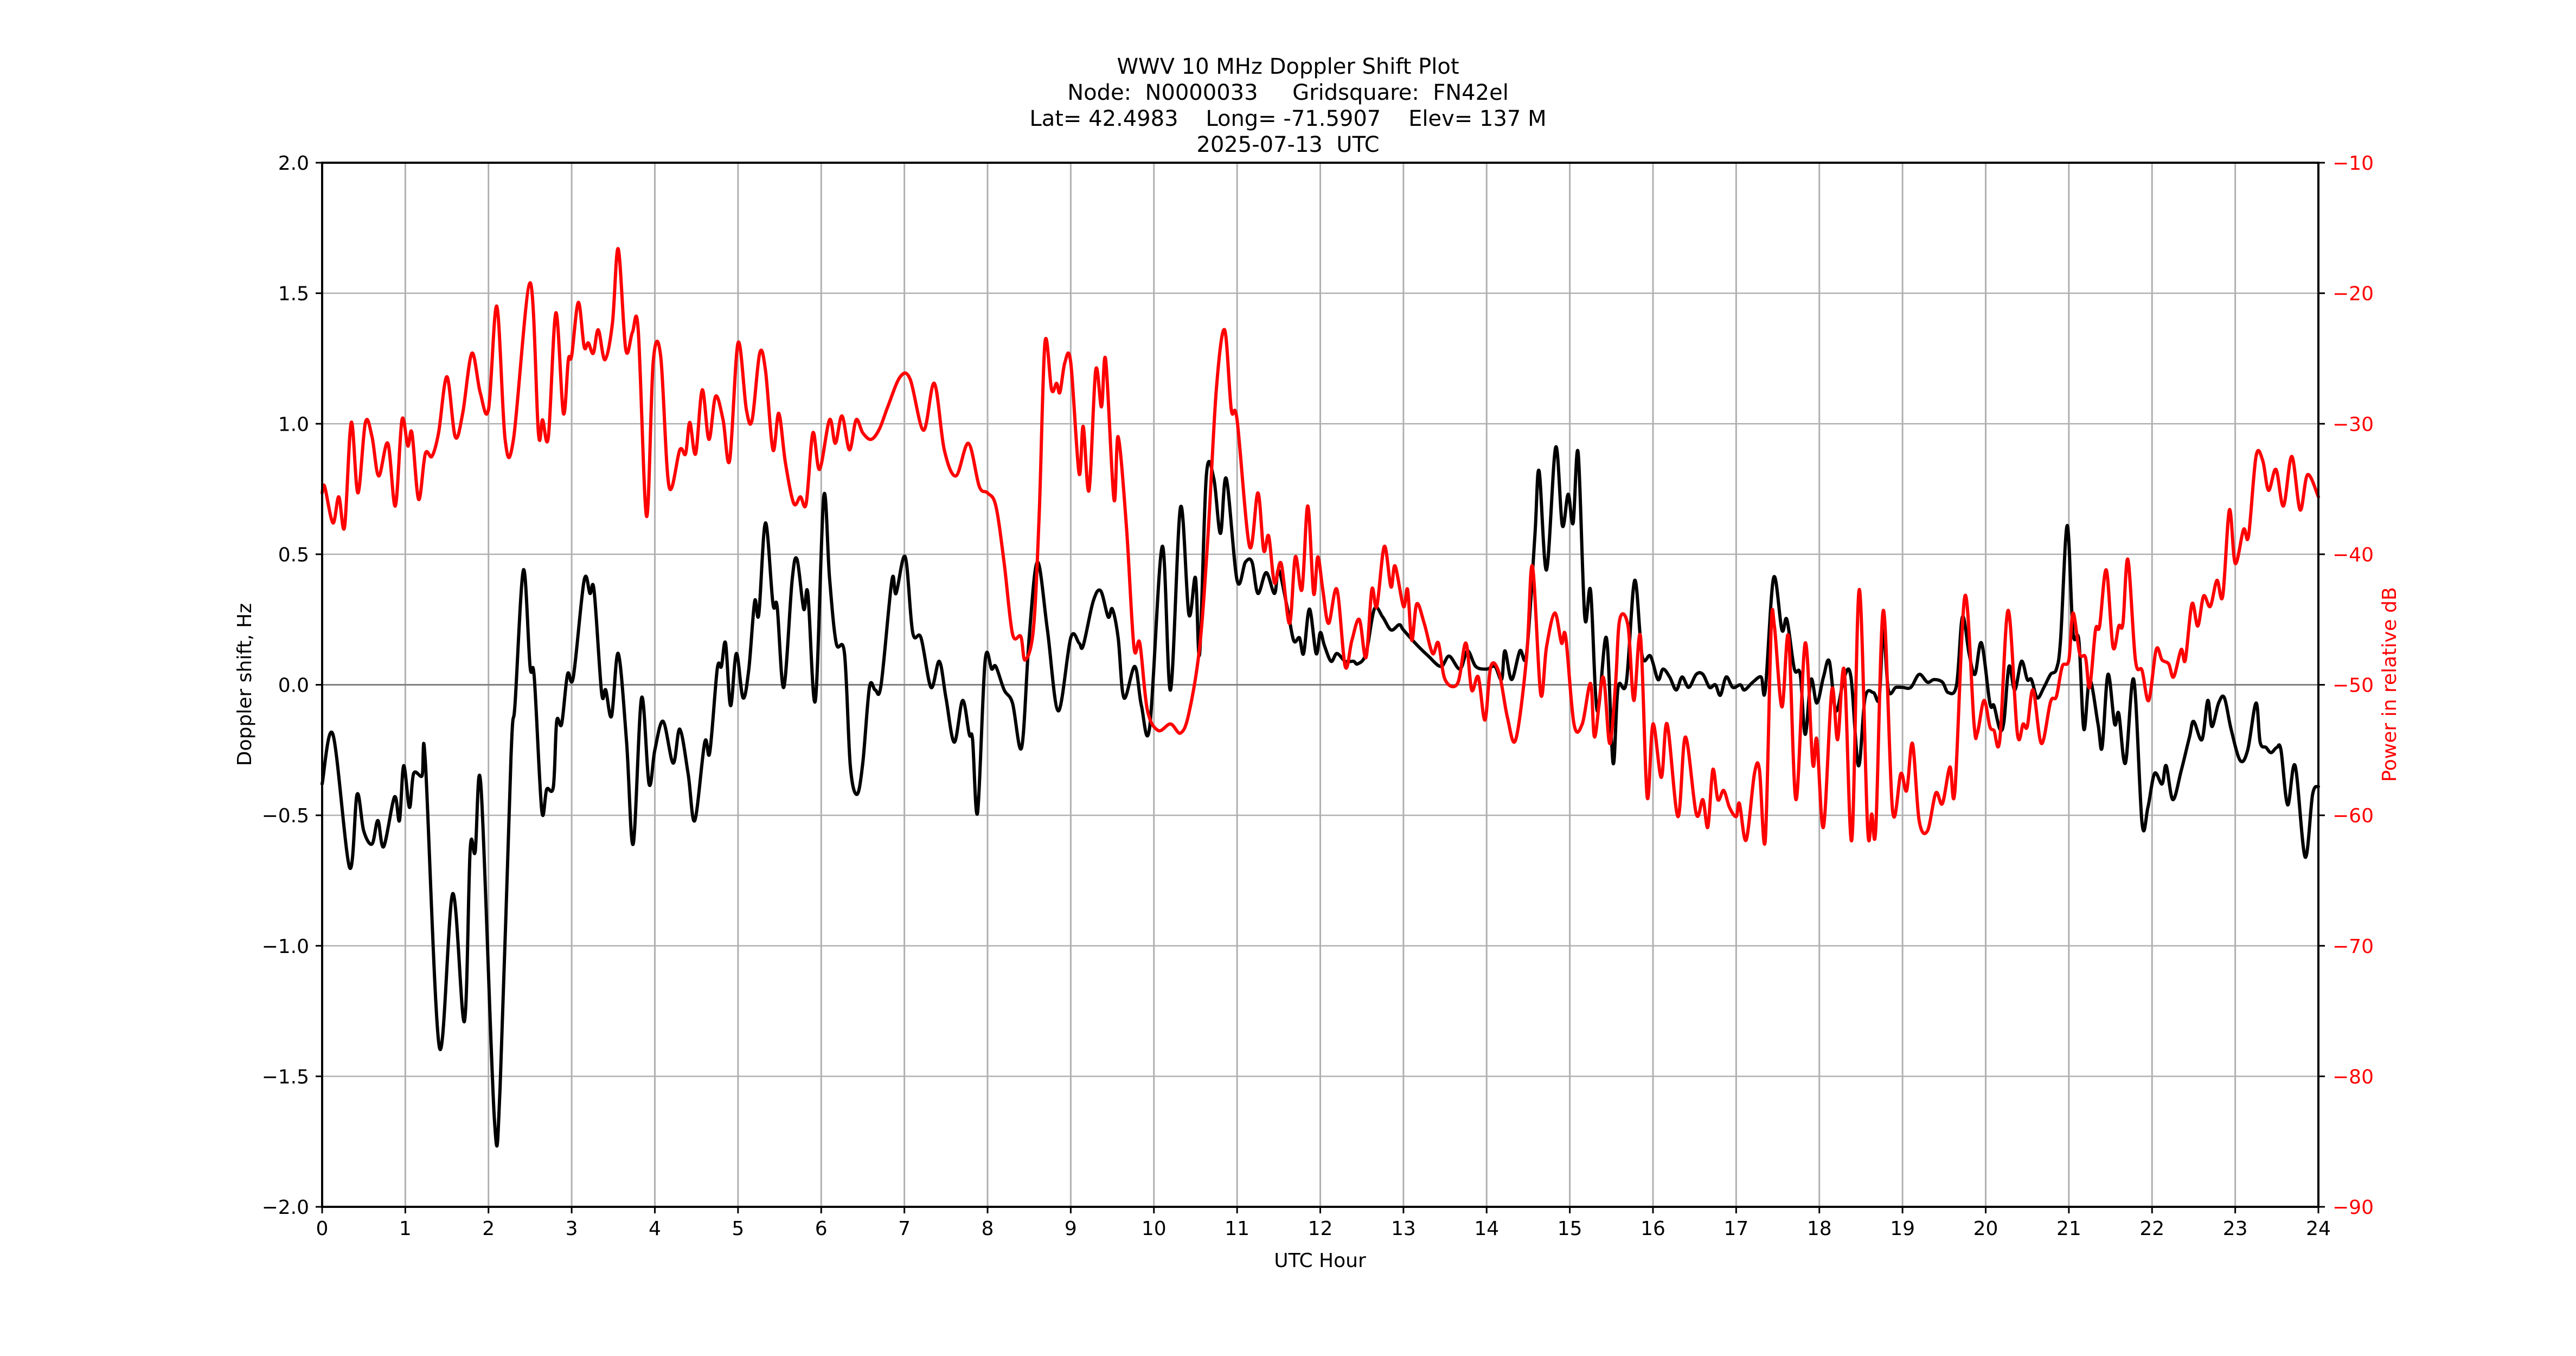 The width and height of the screenshot is (2576, 1356). What do you see at coordinates (1154, 1229) in the screenshot?
I see `x-tick-label: 10` at bounding box center [1154, 1229].